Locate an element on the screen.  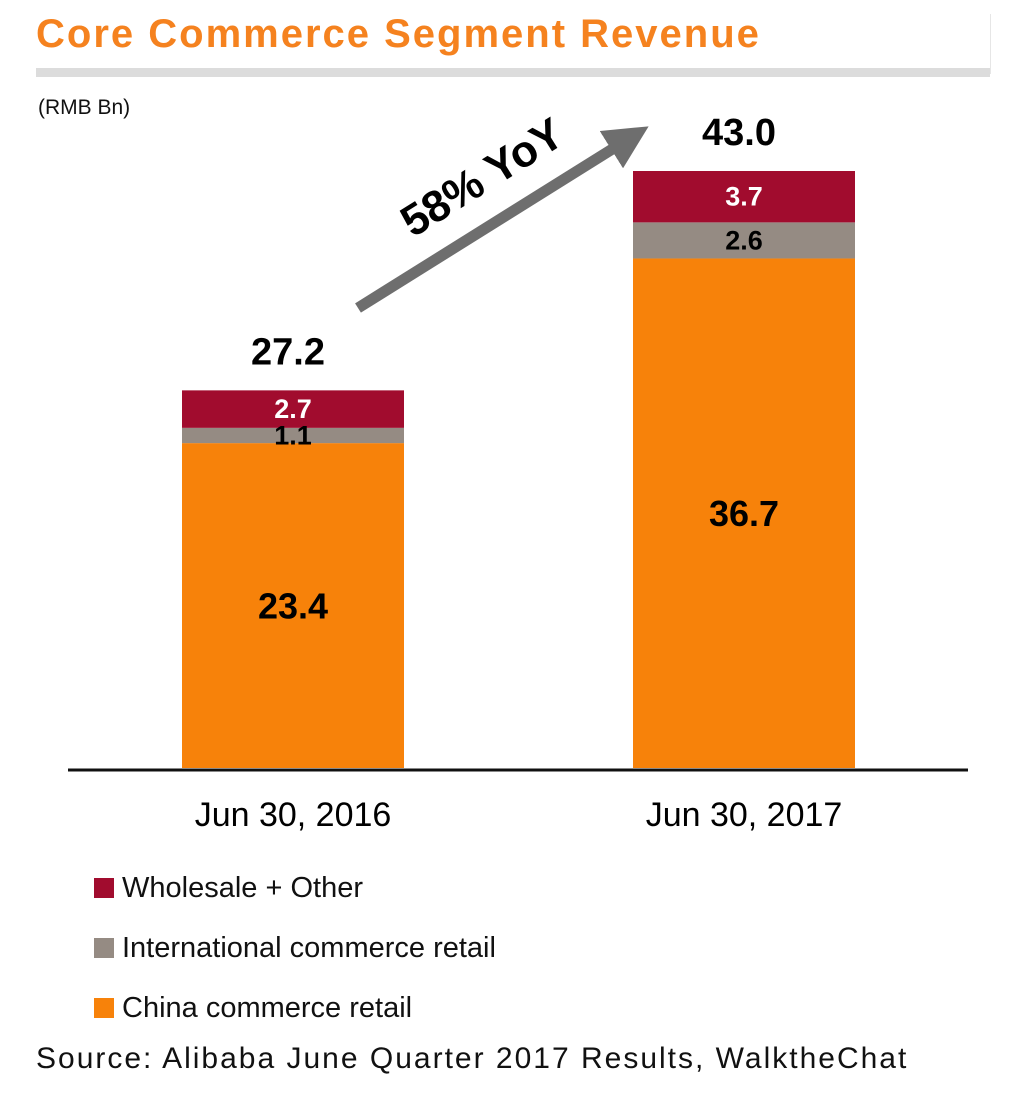
data-label: 1.1 is located at coordinates (293, 435).